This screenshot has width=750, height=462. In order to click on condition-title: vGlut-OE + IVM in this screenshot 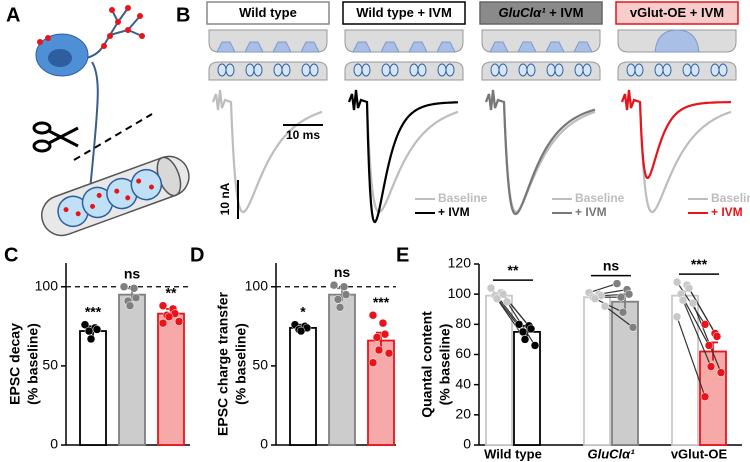, I will do `click(677, 12)`.